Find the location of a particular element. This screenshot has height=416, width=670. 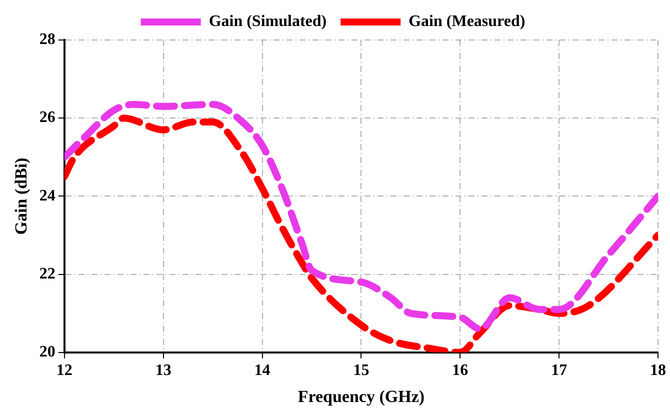

y-tick-label: 28 is located at coordinates (47, 39).